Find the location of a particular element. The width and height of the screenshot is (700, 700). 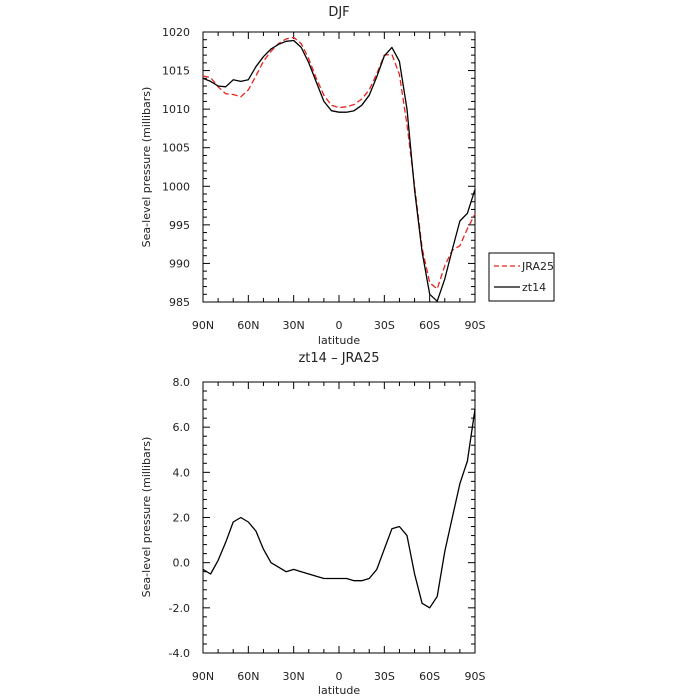

x-axis-label-djf: latitude is located at coordinates (339, 340).